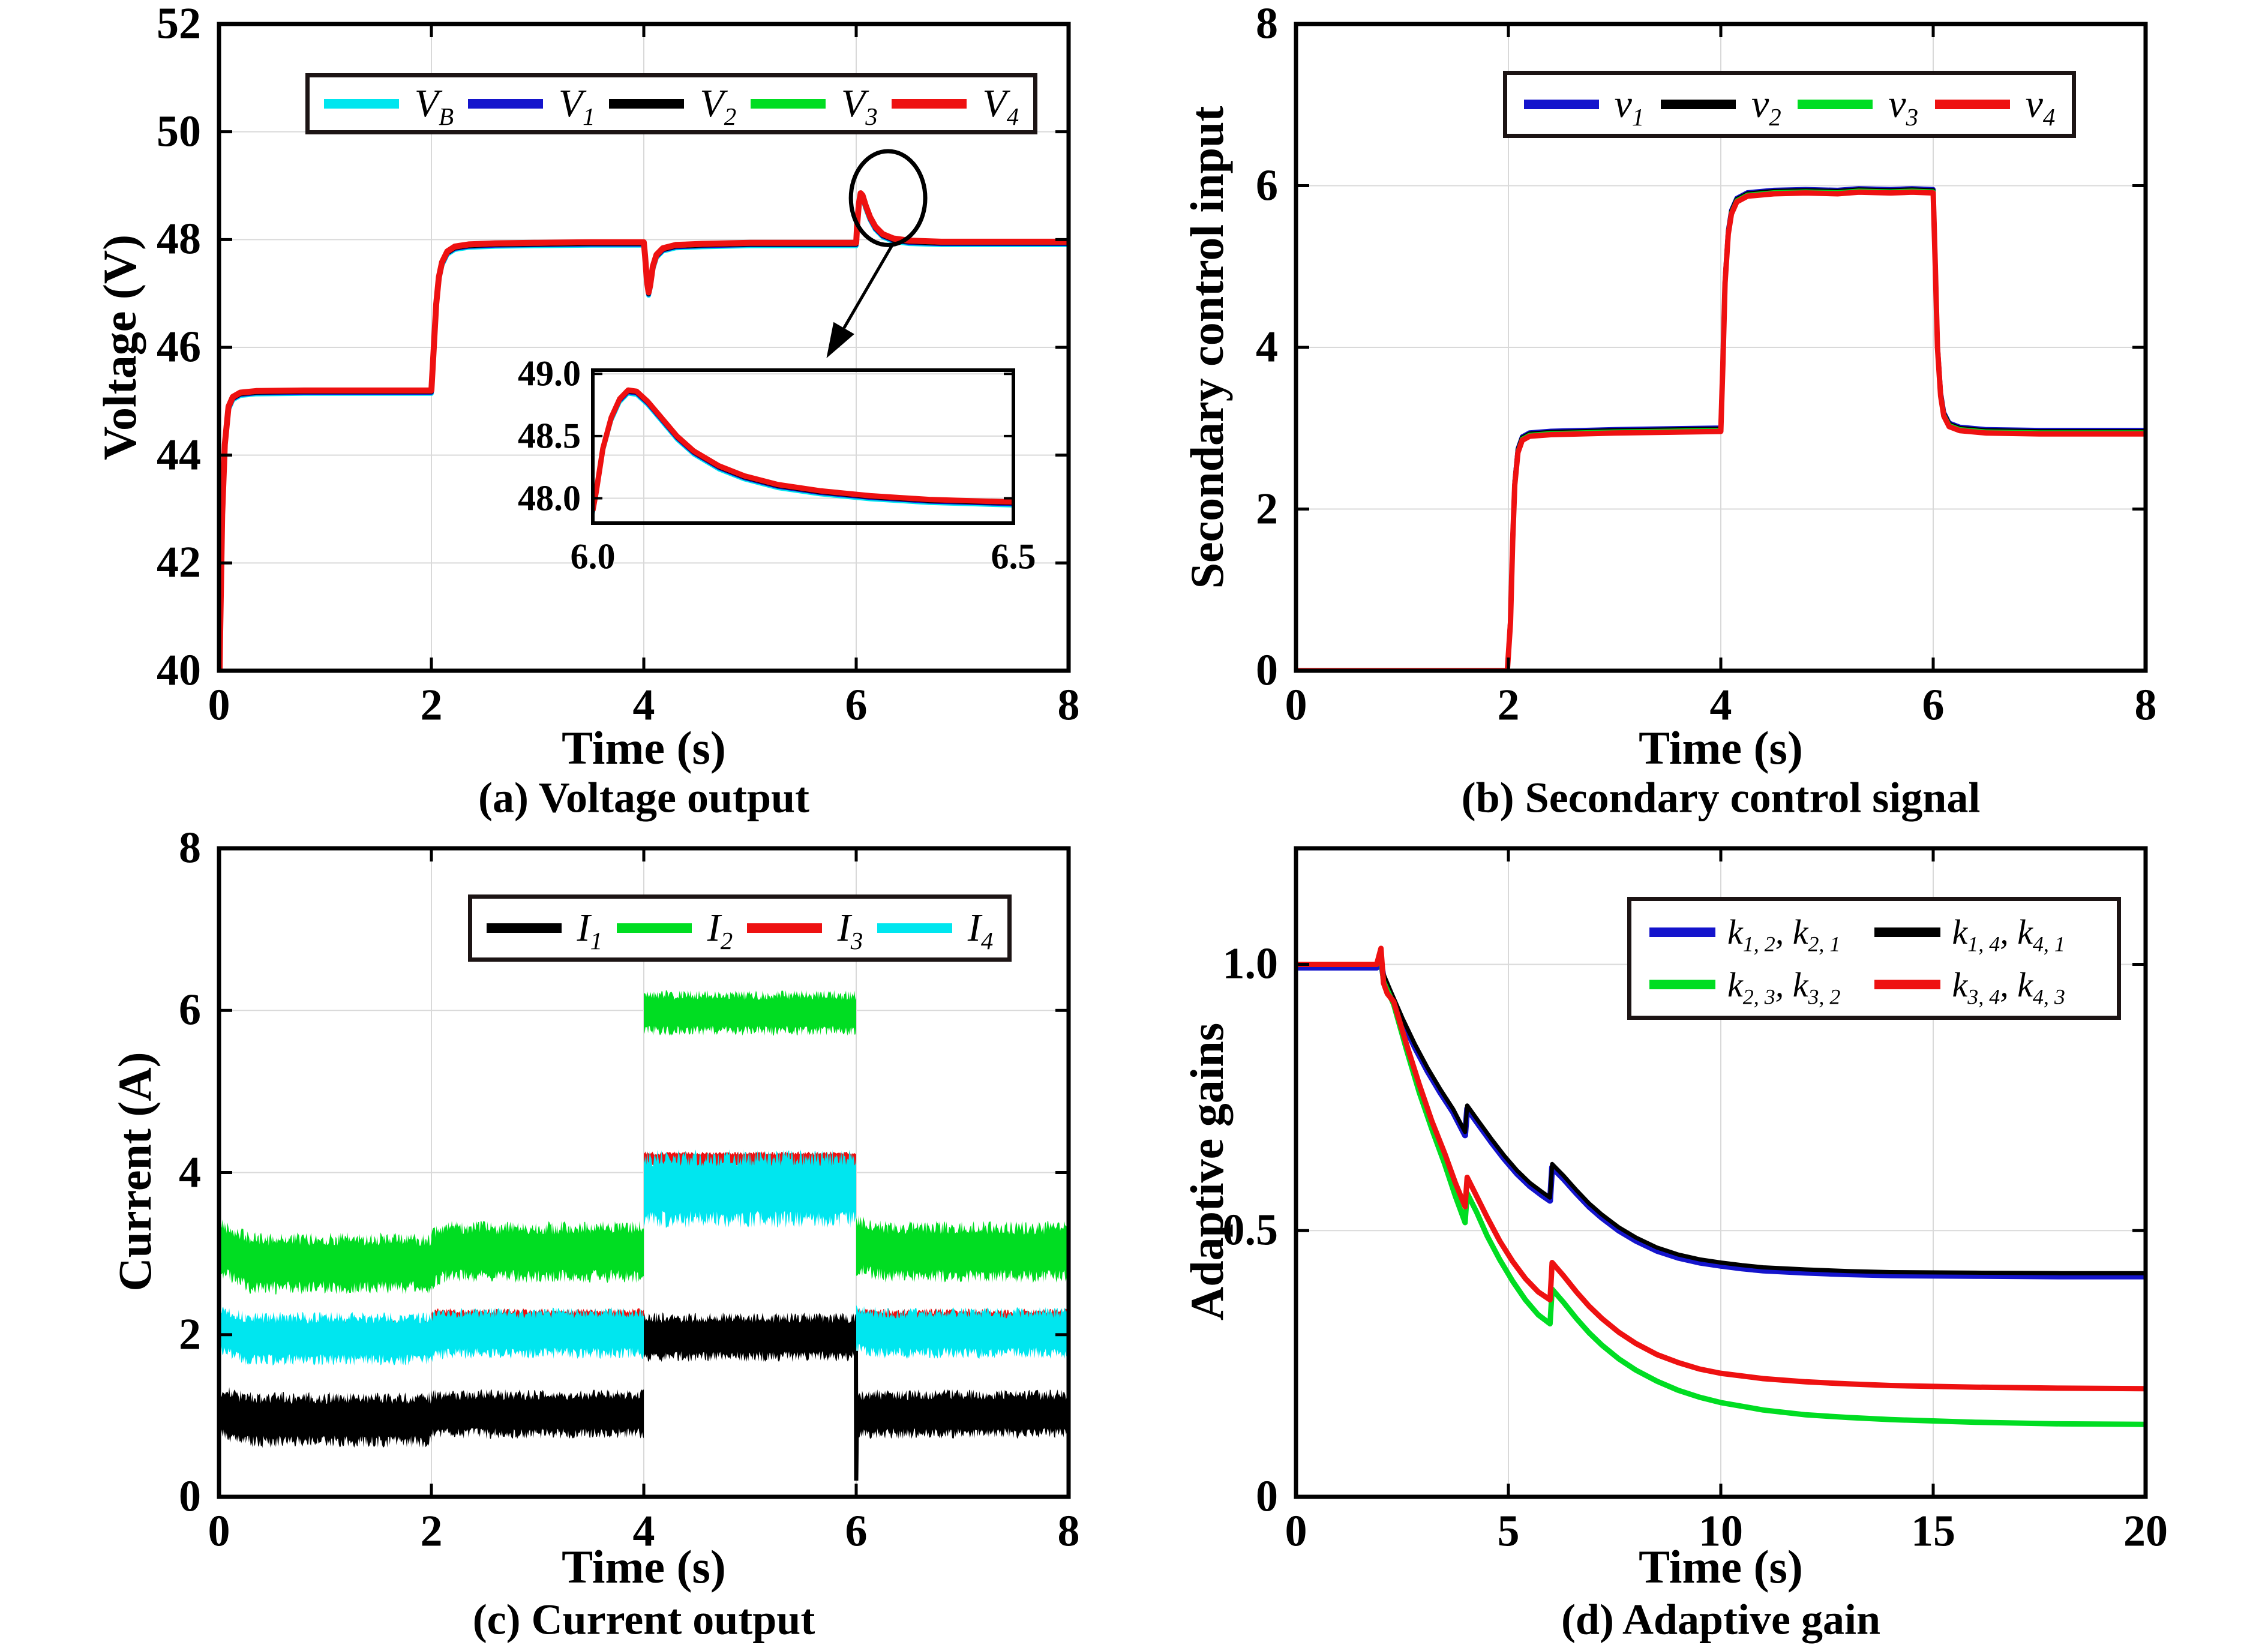  I want to click on x-tick-label-d: 10, so click(1721, 1531).